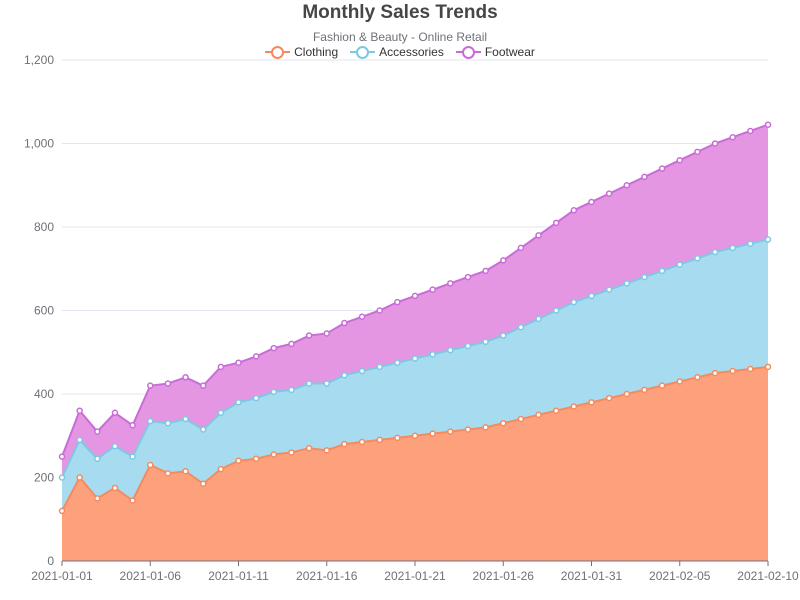 Image resolution: width=800 pixels, height=600 pixels. I want to click on legend-marker-clothing, so click(278, 52).